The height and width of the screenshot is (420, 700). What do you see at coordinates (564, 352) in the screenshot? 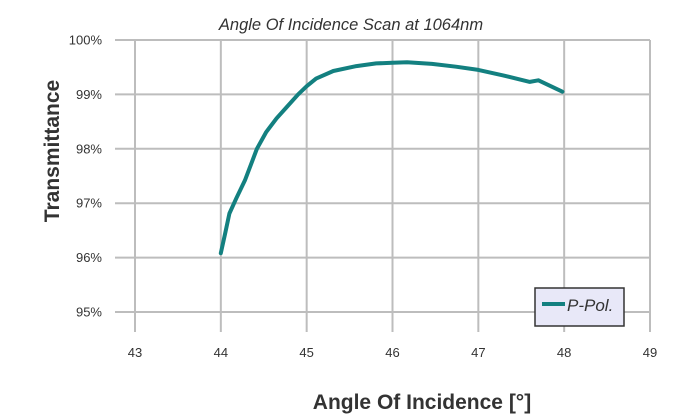
I see `x-tick-label: 48` at bounding box center [564, 352].